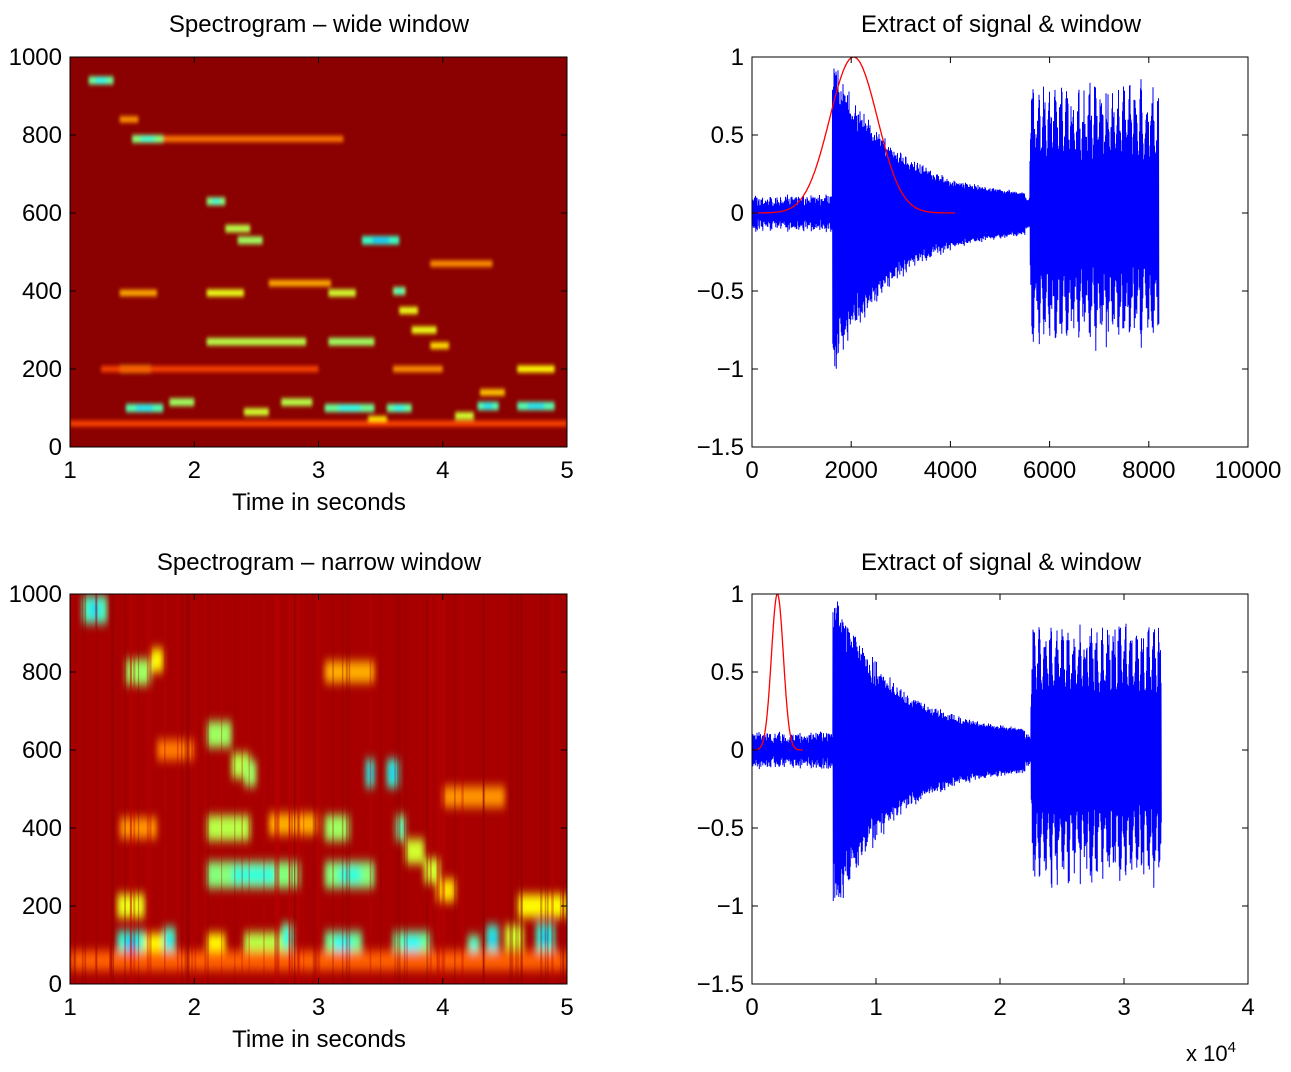 The width and height of the screenshot is (1291, 1072). I want to click on y-tick-label: −0.5, so click(720, 828).